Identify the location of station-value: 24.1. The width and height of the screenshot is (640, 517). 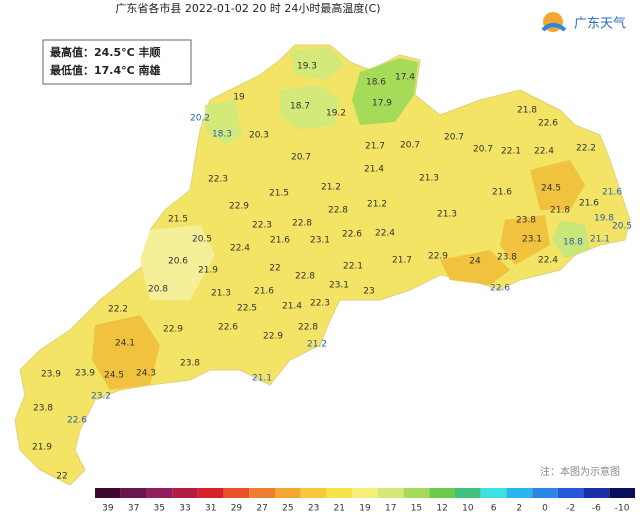
(125, 344).